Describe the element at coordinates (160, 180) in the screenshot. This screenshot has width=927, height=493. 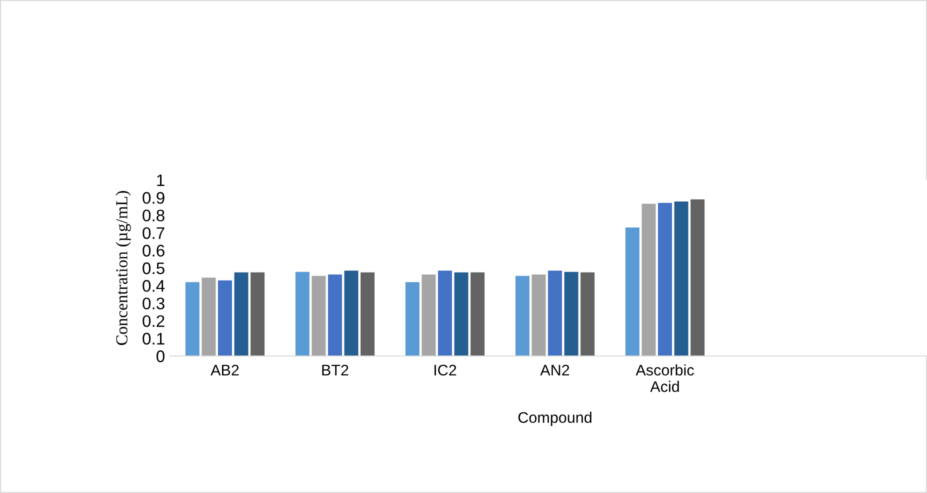
I see `y-tick-label: 1` at that location.